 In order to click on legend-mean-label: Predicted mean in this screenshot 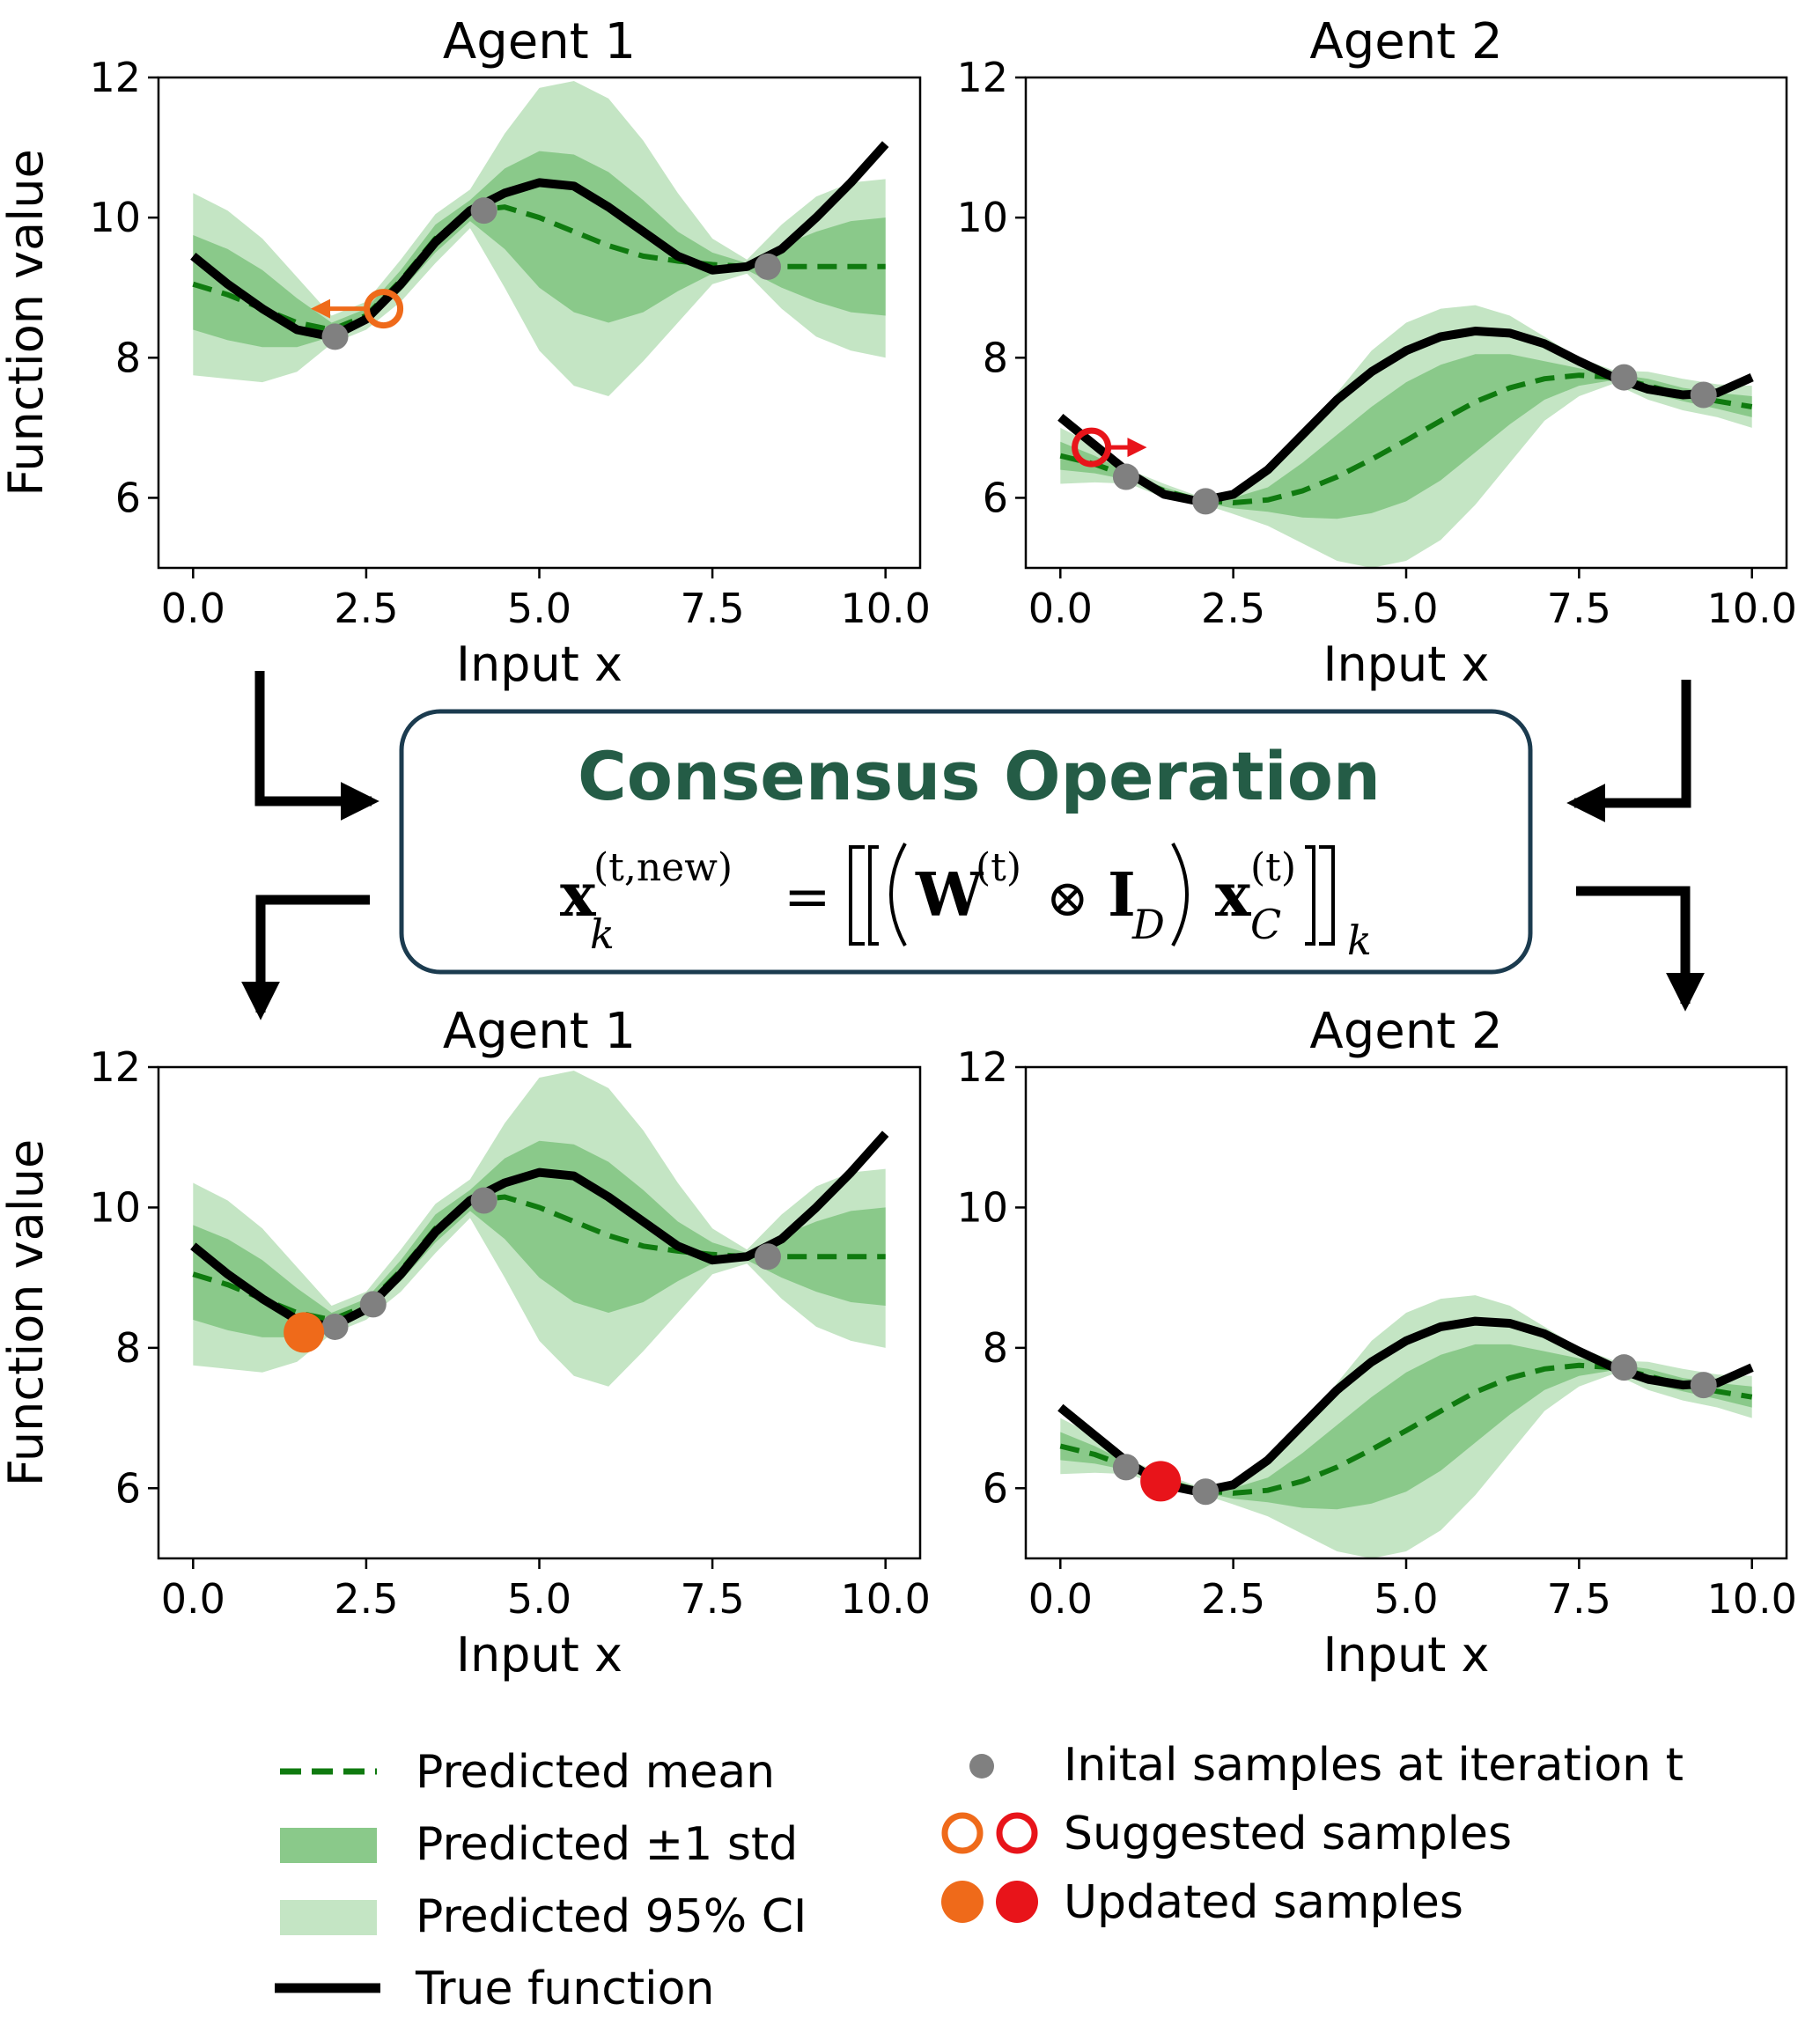, I will do `click(595, 1772)`.